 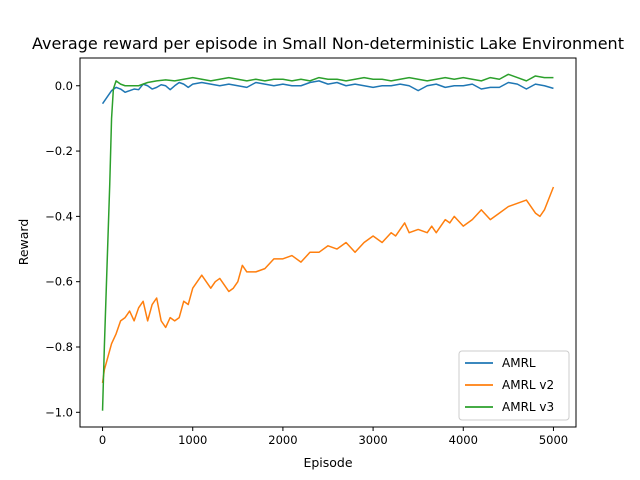 I want to click on x-tick-label: 2000, so click(x=282, y=440).